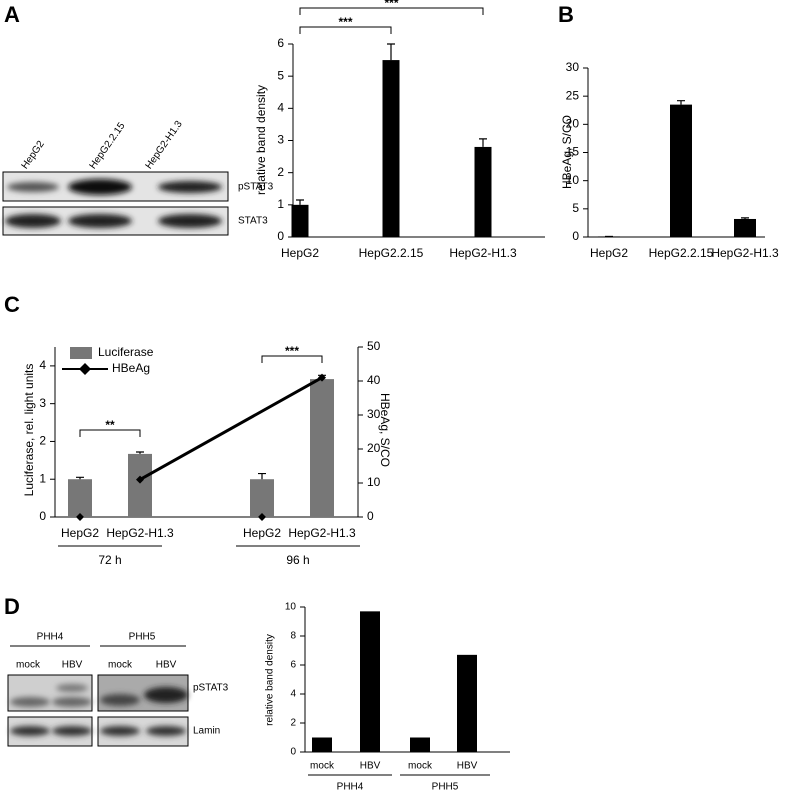 Image resolution: width=787 pixels, height=792 pixels. What do you see at coordinates (385, 430) in the screenshot?
I see `y2-axis-label: HBeAg, S/CO` at bounding box center [385, 430].